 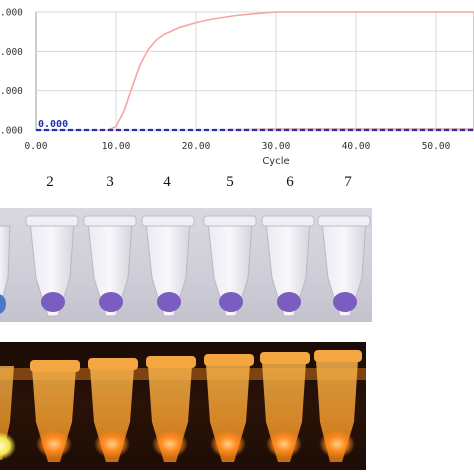 I want to click on lane-number: 4, so click(x=167, y=182).